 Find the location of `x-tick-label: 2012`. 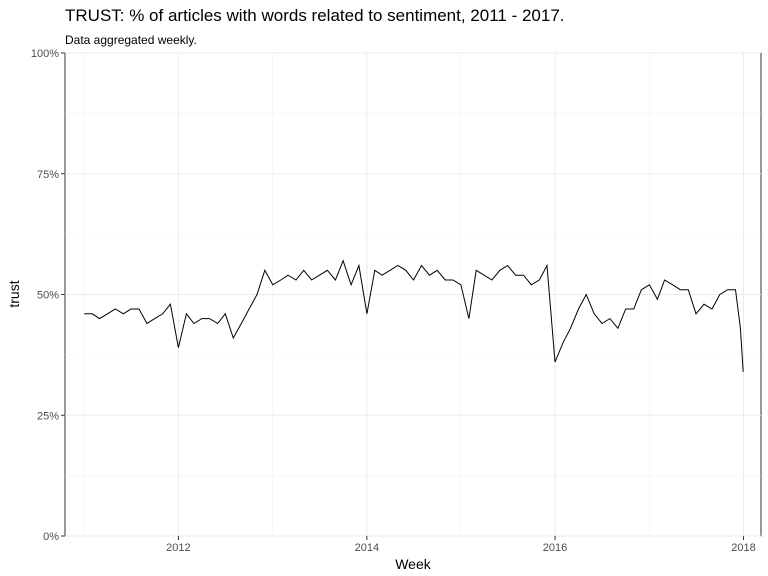

x-tick-label: 2012 is located at coordinates (178, 548).